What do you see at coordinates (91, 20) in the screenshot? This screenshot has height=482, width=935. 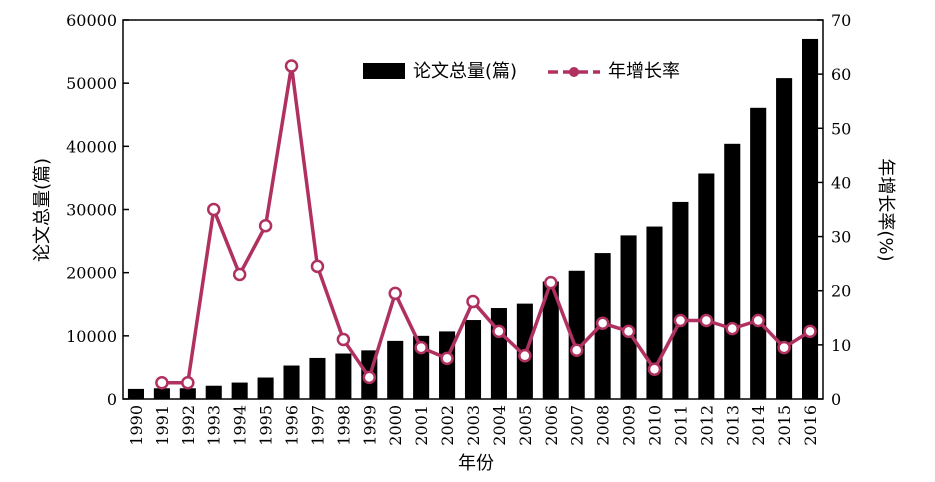 I see `y-left-tick-label: 60000` at bounding box center [91, 20].